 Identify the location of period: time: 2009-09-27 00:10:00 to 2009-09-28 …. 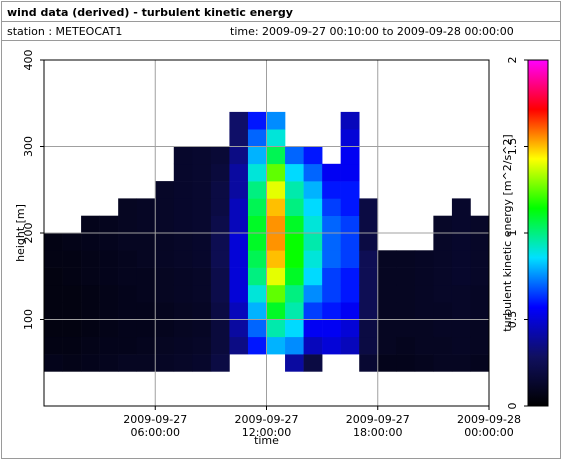
(372, 31).